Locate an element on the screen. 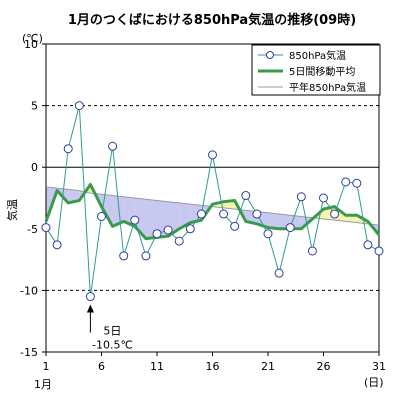  normal-deviation-fills is located at coordinates (212, 211).